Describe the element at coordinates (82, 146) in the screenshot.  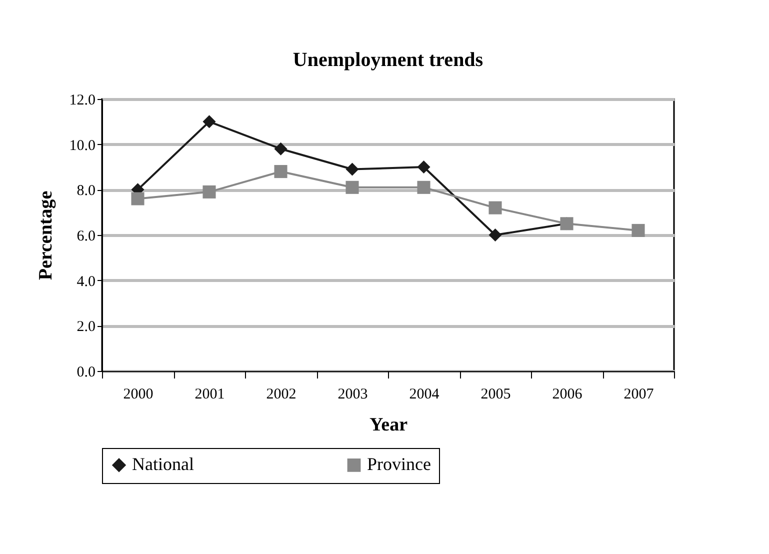
I see `y-tick-label: 10.0` at that location.